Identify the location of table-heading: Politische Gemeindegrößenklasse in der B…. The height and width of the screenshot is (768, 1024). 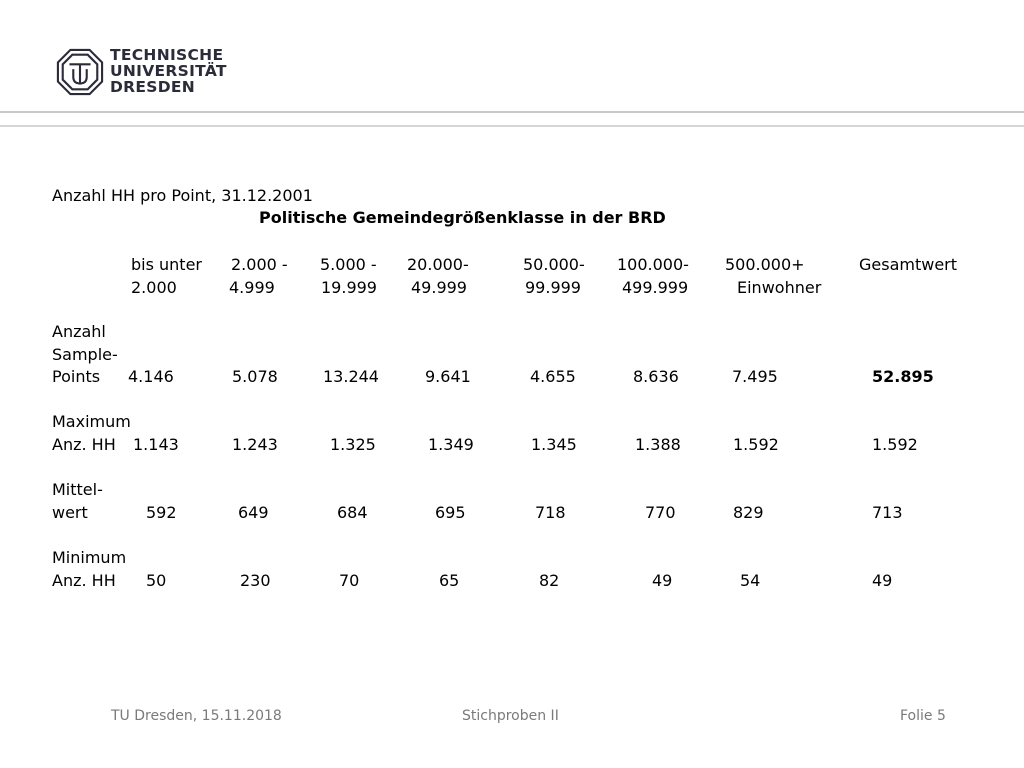
(462, 217).